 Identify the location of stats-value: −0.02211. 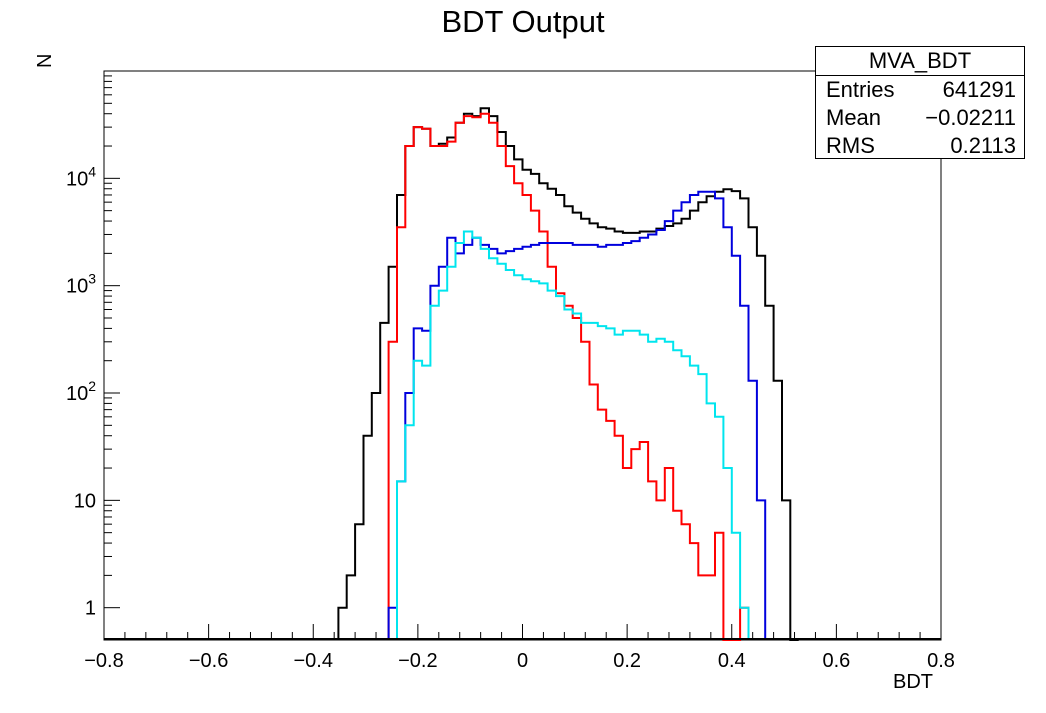
(970, 117).